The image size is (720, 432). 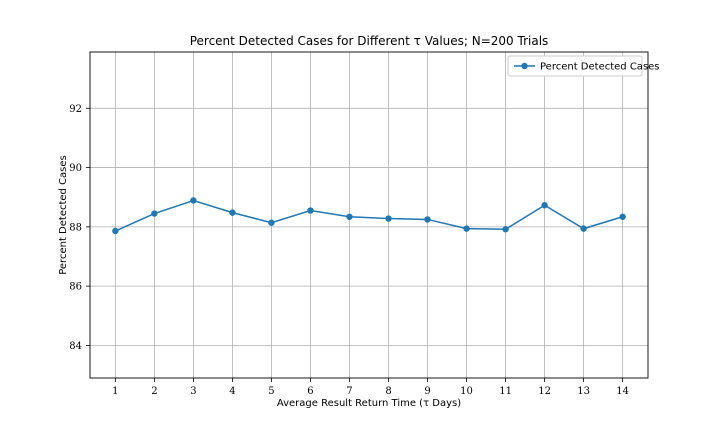 What do you see at coordinates (544, 391) in the screenshot?
I see `x-tick-label: 12` at bounding box center [544, 391].